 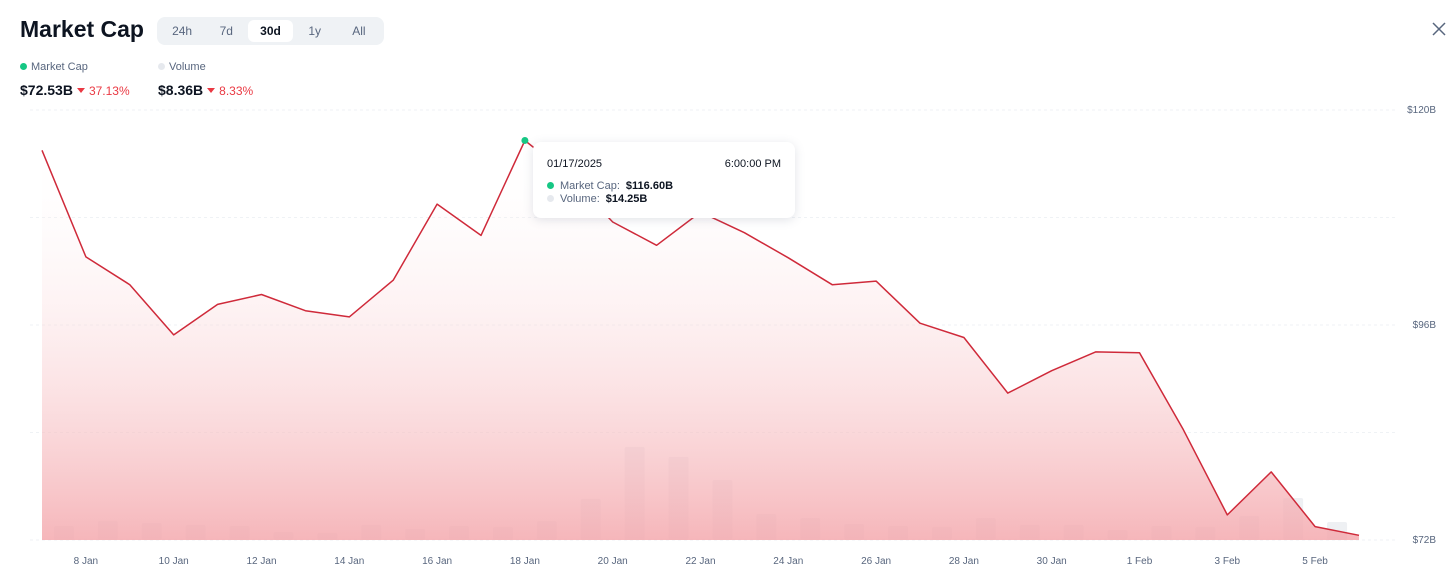 I want to click on x-tick-label: 30 Jan, so click(x=1052, y=561).